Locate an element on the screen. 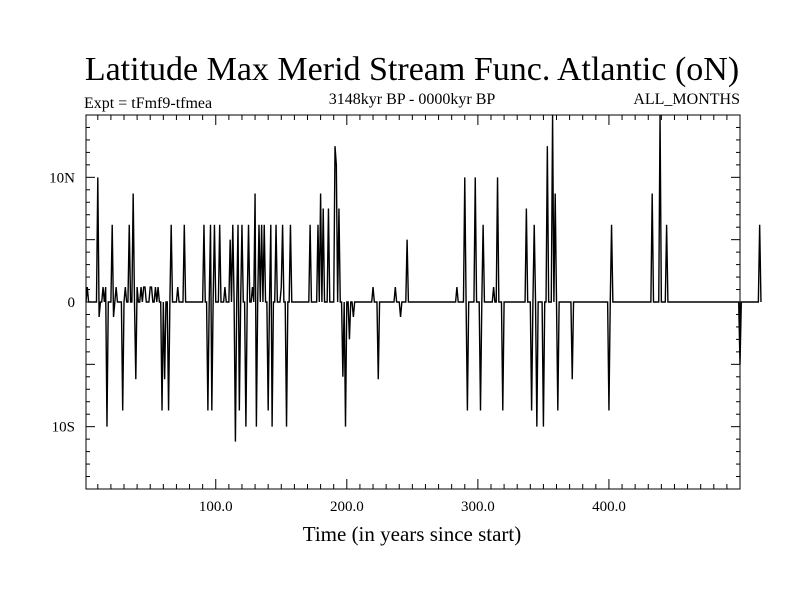 This screenshot has width=800, height=605. y-tick-label: 10S is located at coordinates (63, 428).